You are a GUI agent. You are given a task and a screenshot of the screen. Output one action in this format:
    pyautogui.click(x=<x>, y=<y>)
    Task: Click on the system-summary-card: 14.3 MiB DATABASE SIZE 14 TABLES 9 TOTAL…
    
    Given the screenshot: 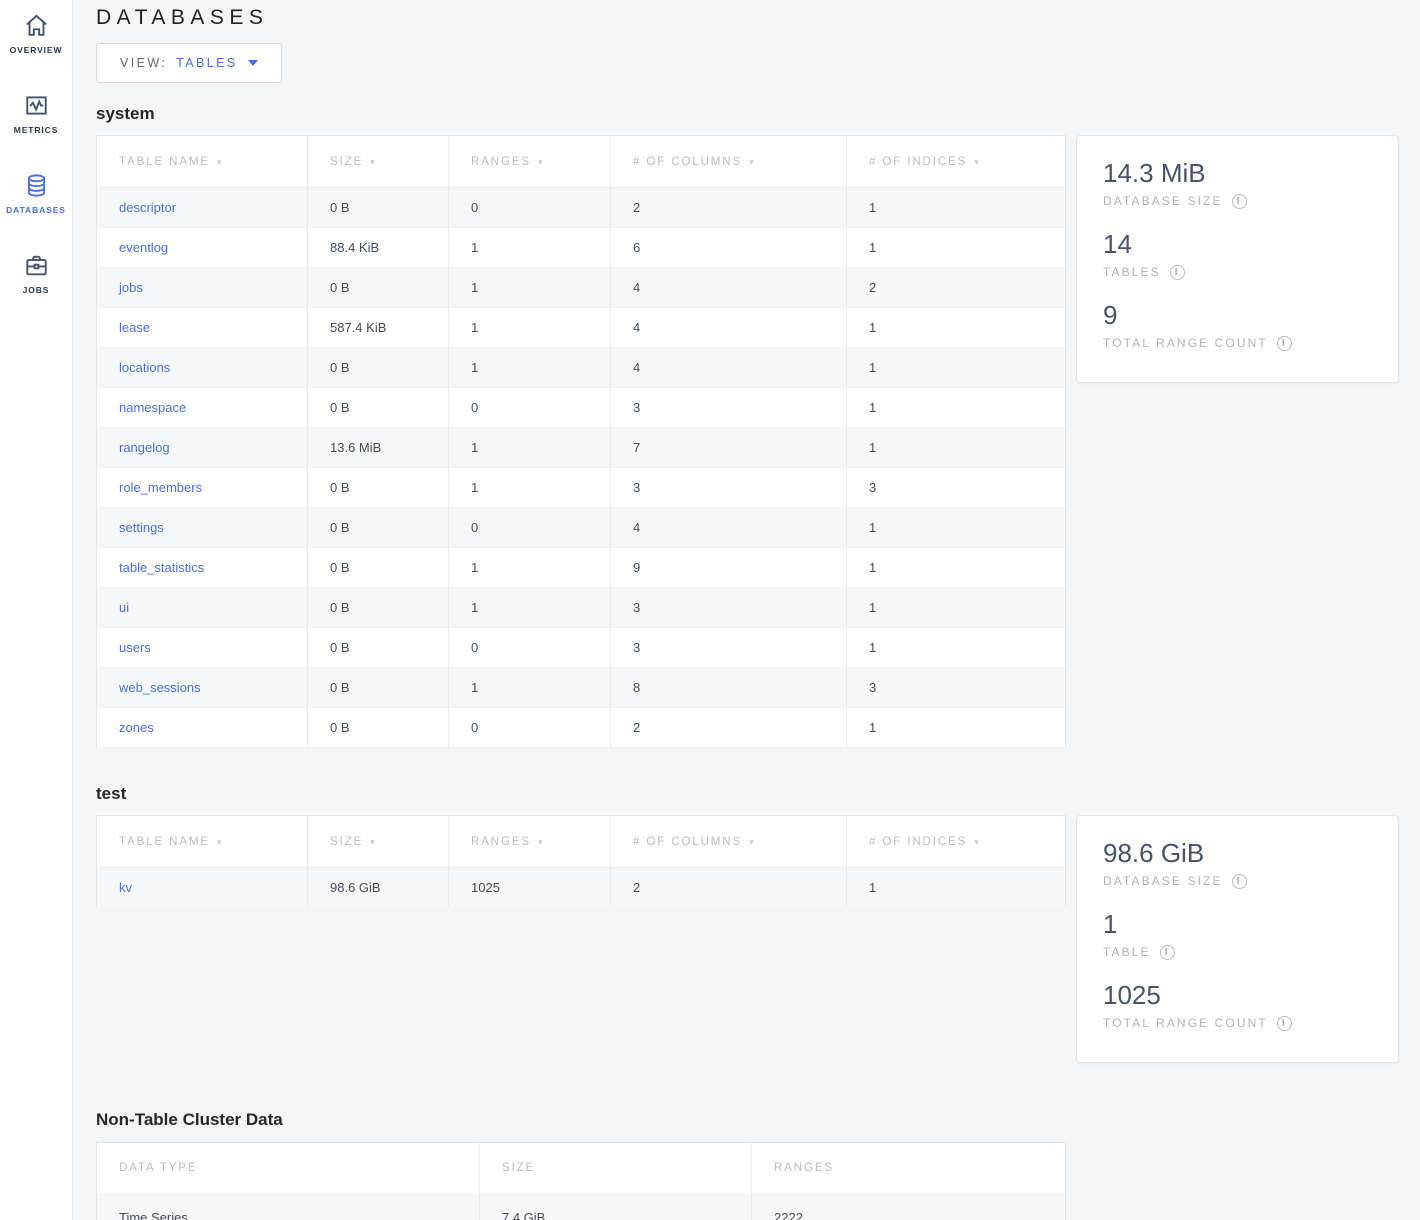 What is the action you would take?
    pyautogui.click(x=1237, y=259)
    